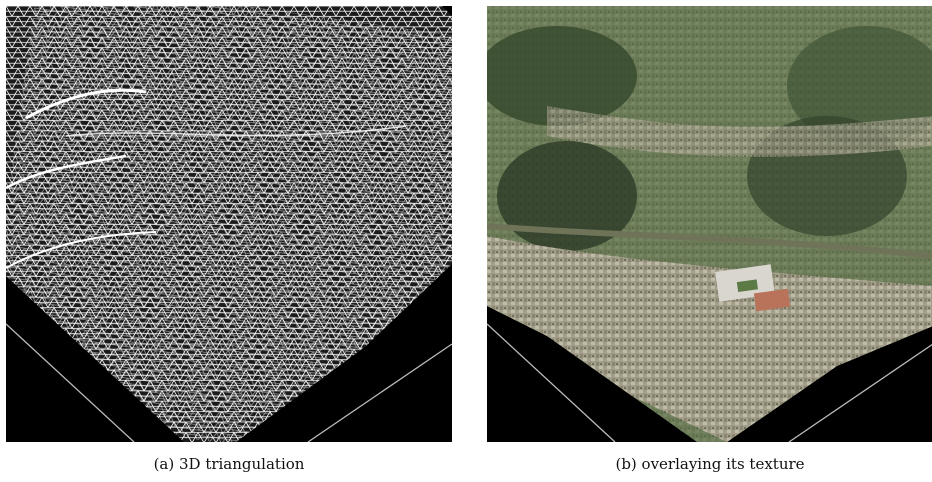 This screenshot has height=482, width=932. Describe the element at coordinates (710, 464) in the screenshot. I see `caption-b: (b) overlaying its texture` at that location.